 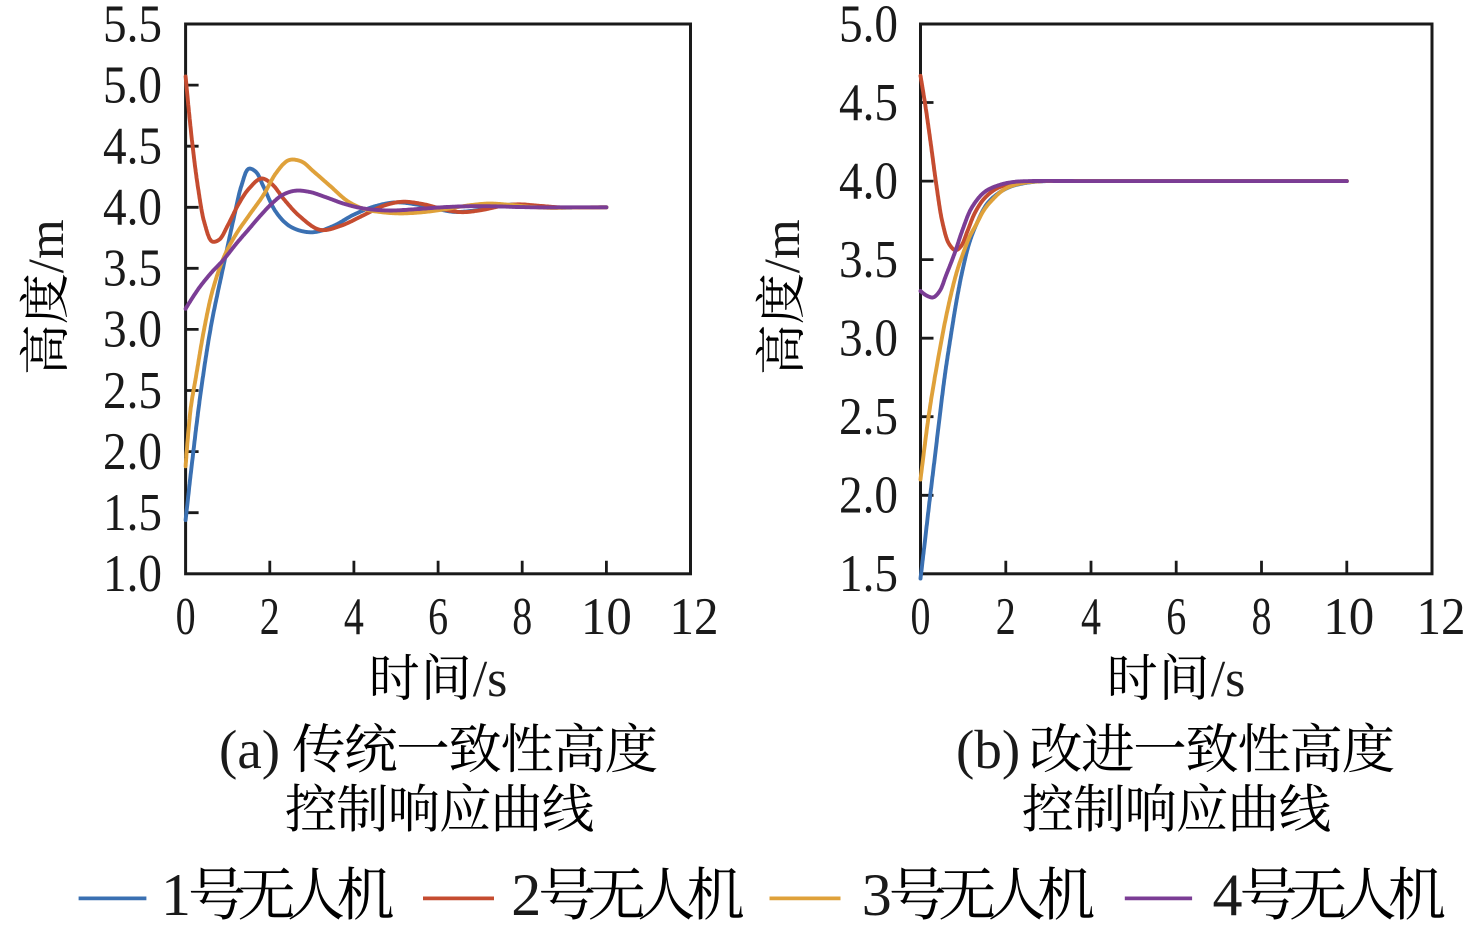 What do you see at coordinates (877, 894) in the screenshot?
I see `svg-text: 3` at bounding box center [877, 894].